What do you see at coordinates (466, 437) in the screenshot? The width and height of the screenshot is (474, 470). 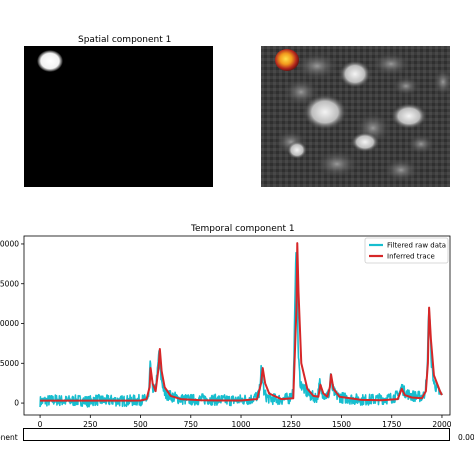 I see `slider-value: 0.00` at bounding box center [466, 437].